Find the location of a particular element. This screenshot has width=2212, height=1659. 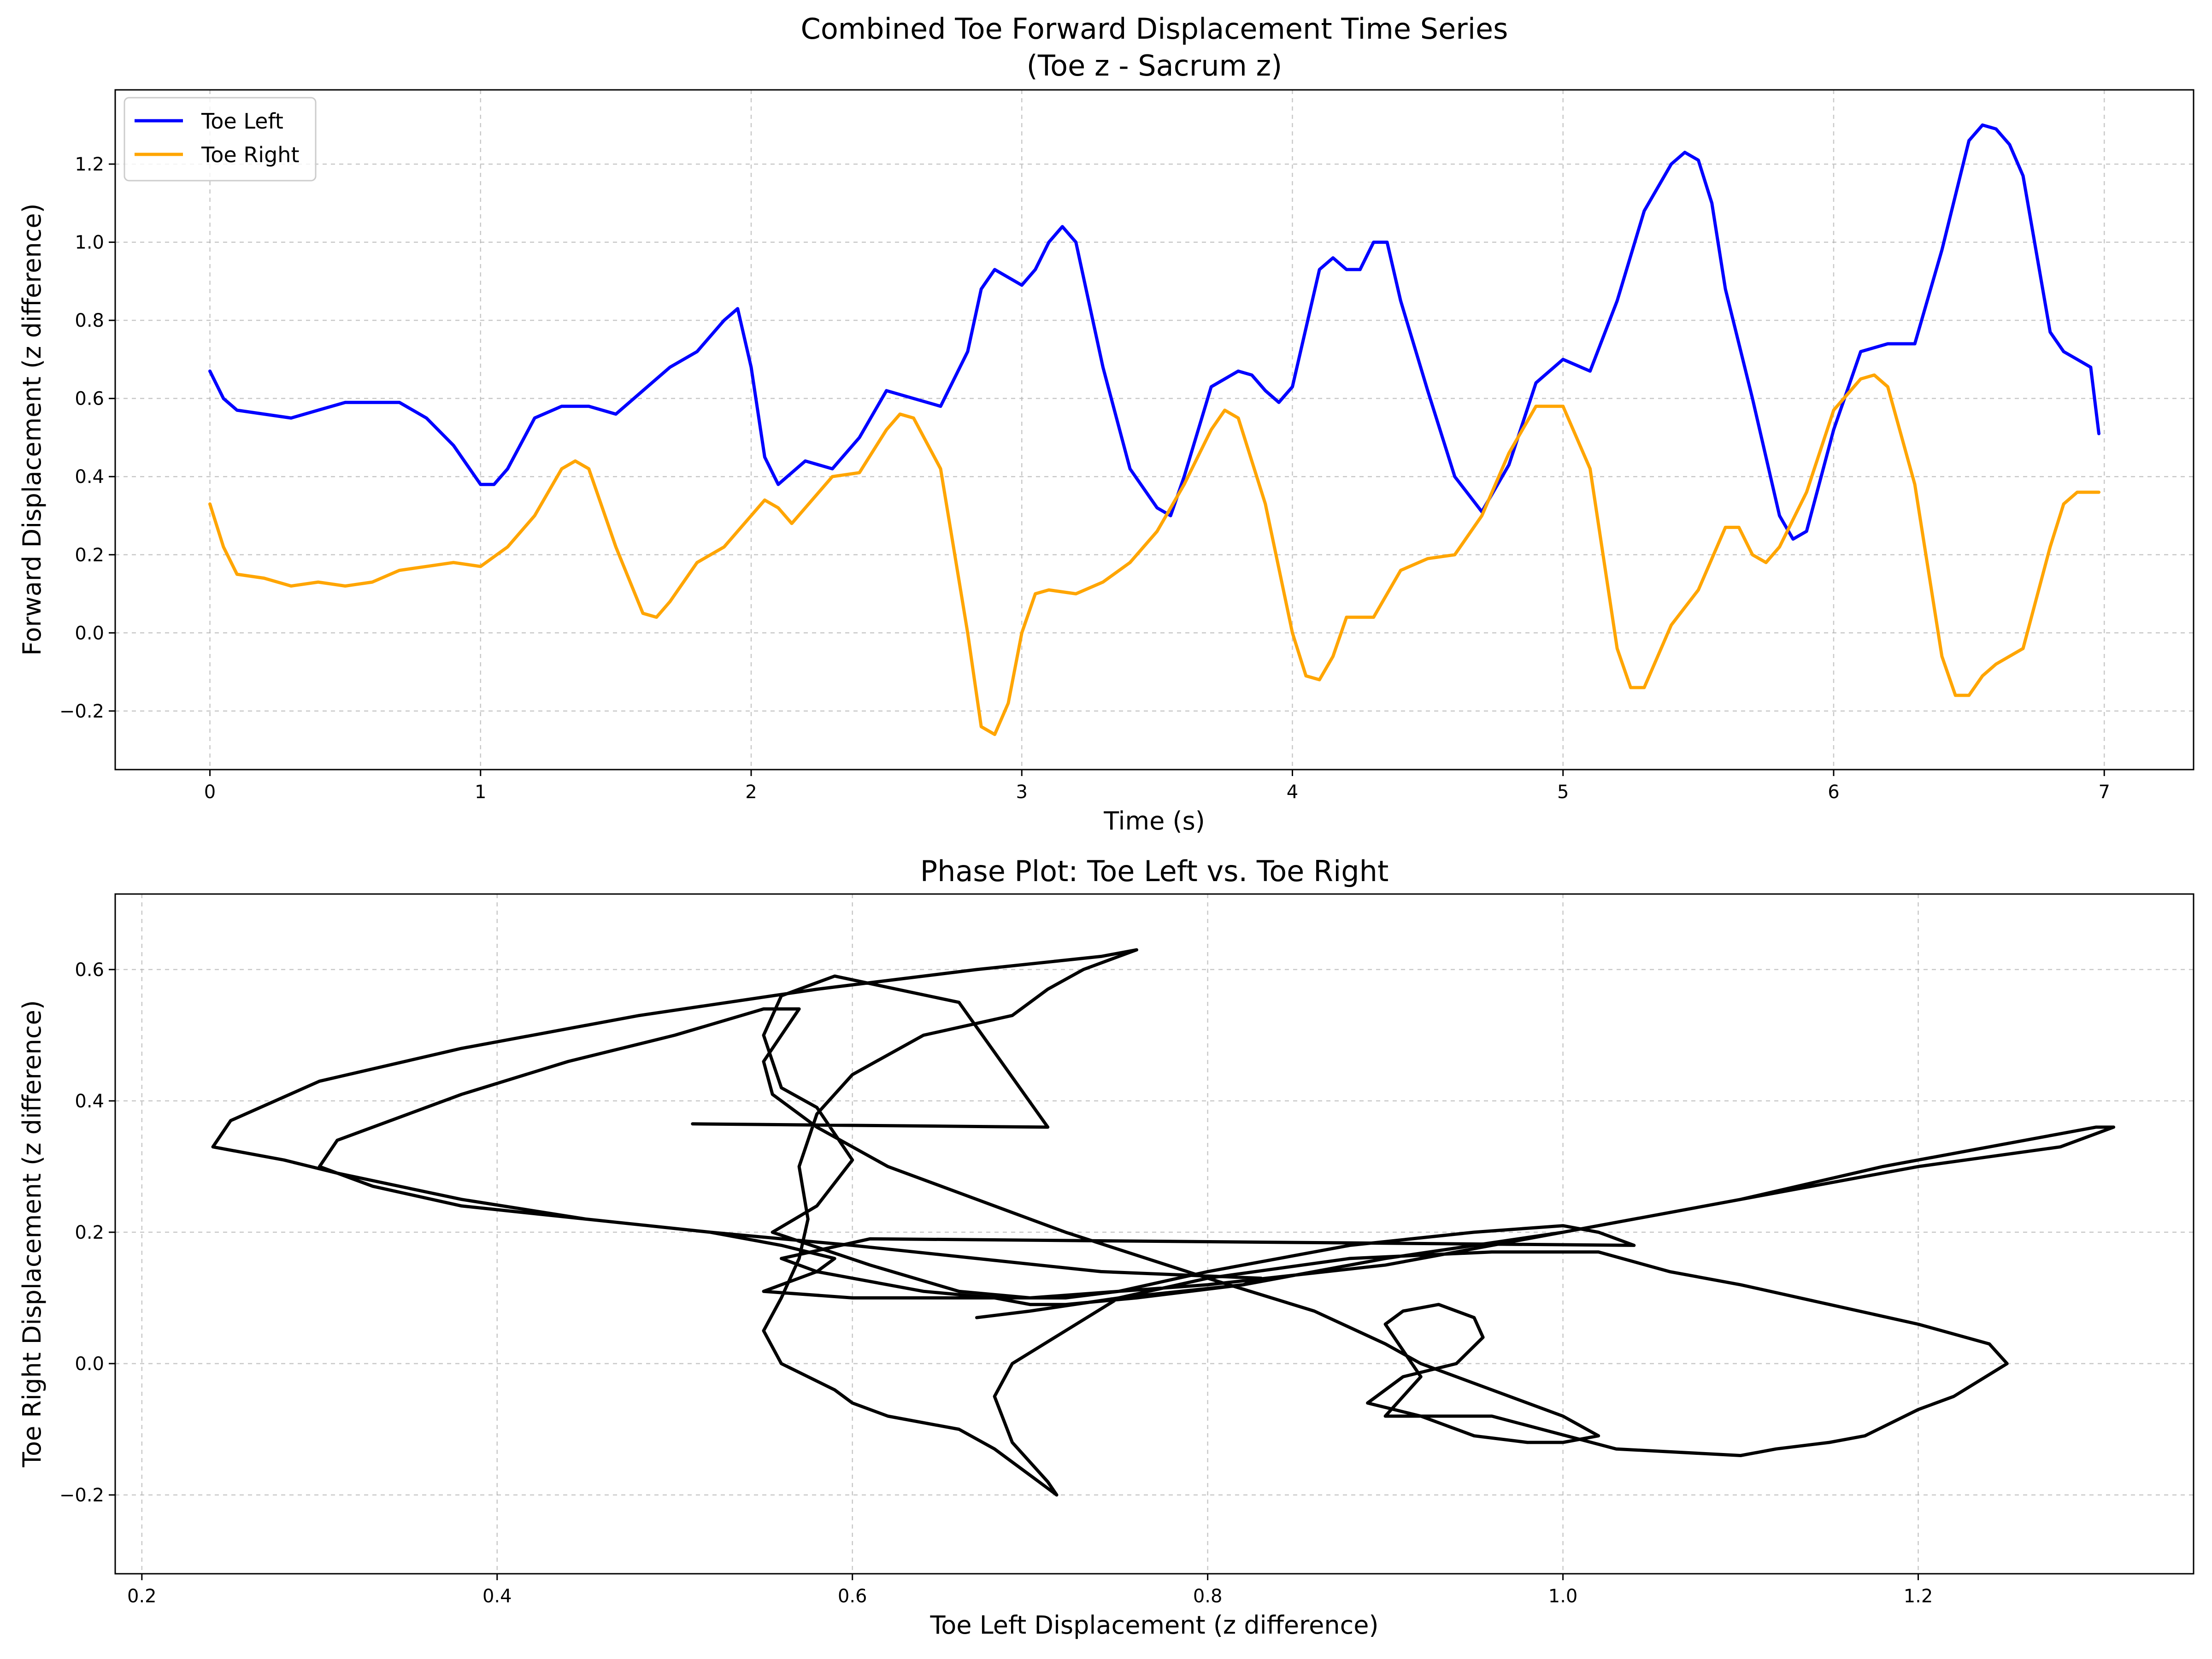

time-series-y-axis-label: Forward Displacement (z difference) is located at coordinates (32, 429).